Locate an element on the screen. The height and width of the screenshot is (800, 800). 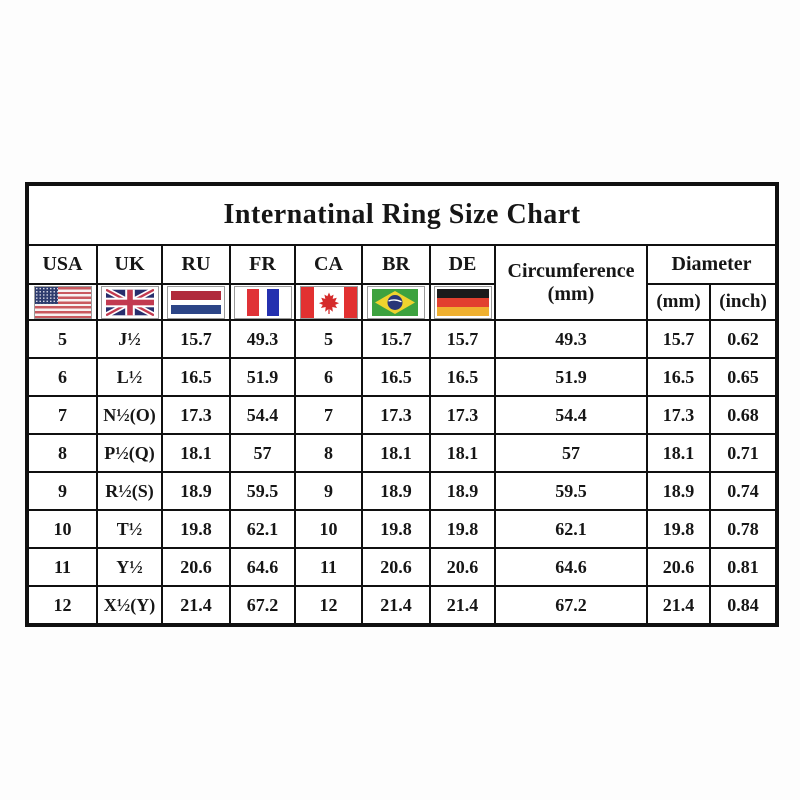
us-flag-icon is located at coordinates (62, 302).